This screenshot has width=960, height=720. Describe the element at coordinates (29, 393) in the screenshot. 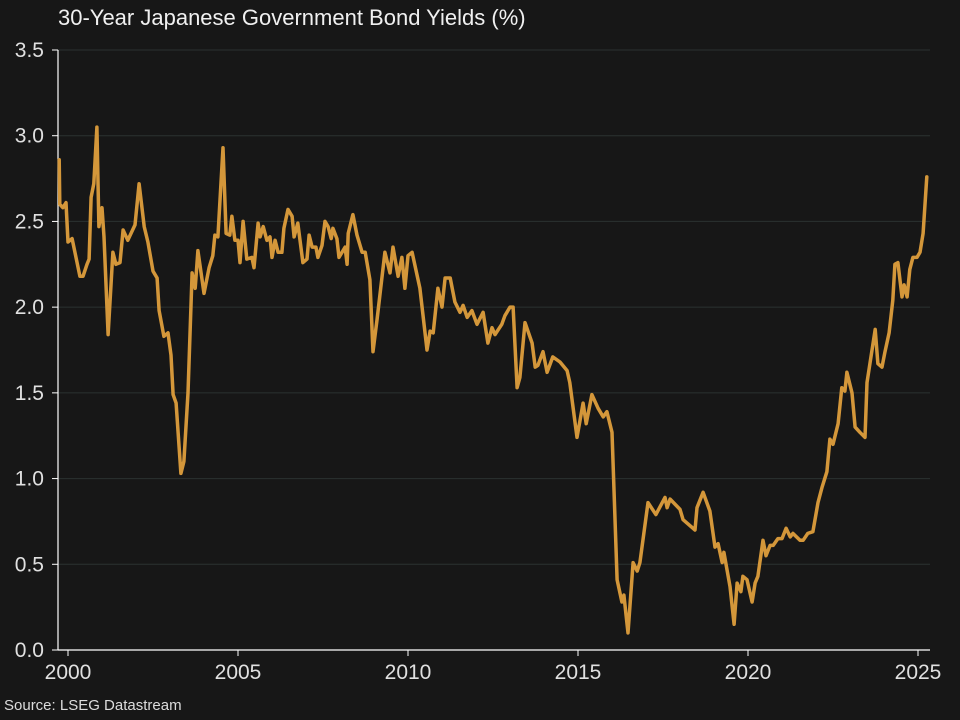

I see `y-tick-label: 1.5` at that location.